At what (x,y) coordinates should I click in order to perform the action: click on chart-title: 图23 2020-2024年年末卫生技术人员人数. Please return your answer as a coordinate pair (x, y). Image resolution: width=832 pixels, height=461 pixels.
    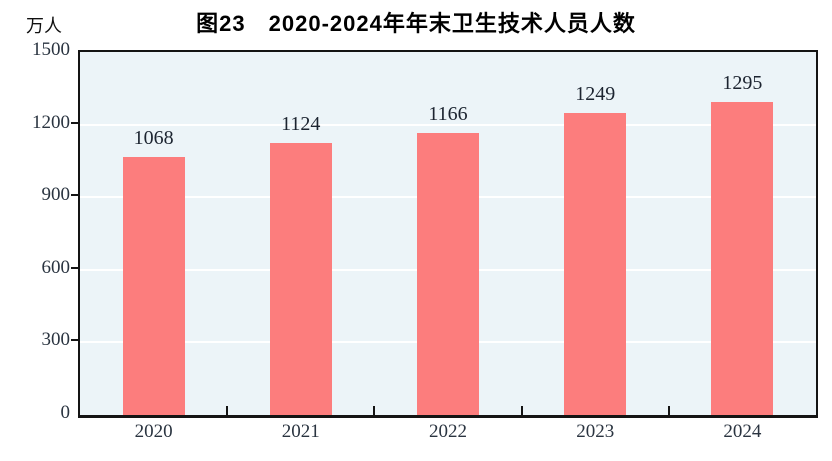
    Looking at the image, I should click on (416, 23).